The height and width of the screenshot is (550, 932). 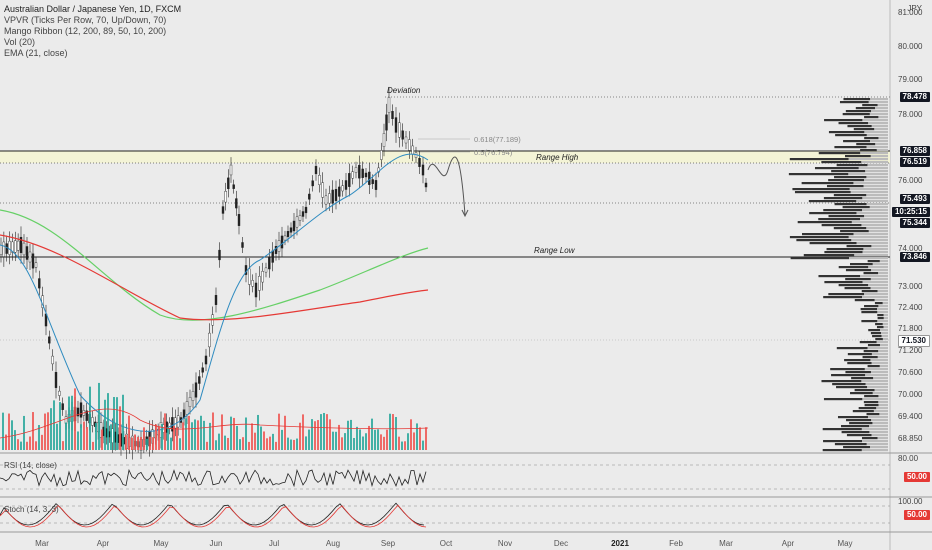 I want to click on price-tag-last-close: 75.493, so click(x=914, y=199).